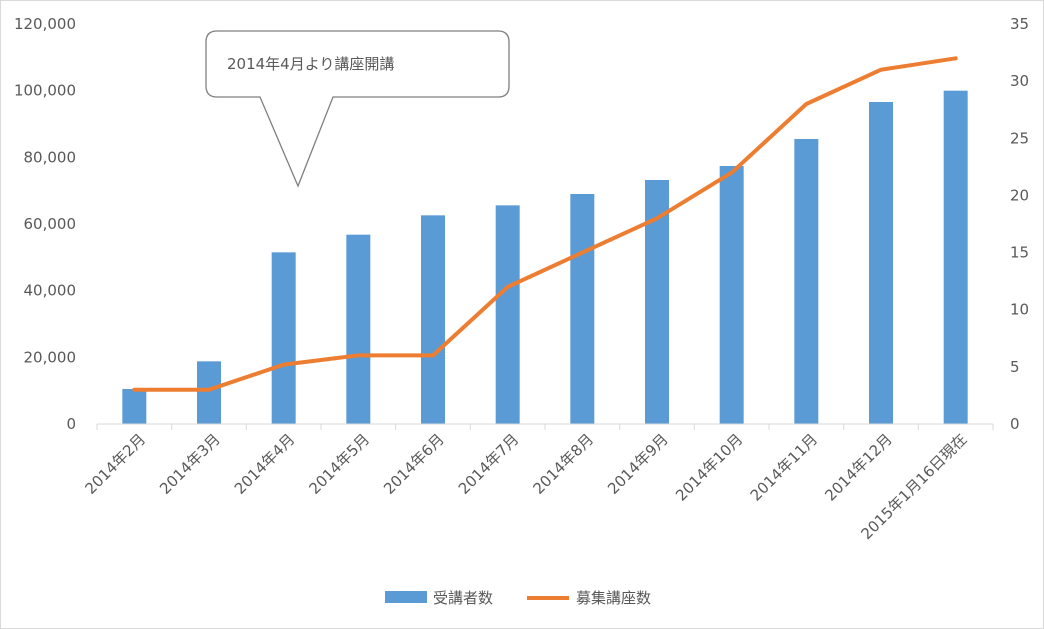  What do you see at coordinates (489, 464) in the screenshot?
I see `x-axis-tick-label: 2014年7月` at bounding box center [489, 464].